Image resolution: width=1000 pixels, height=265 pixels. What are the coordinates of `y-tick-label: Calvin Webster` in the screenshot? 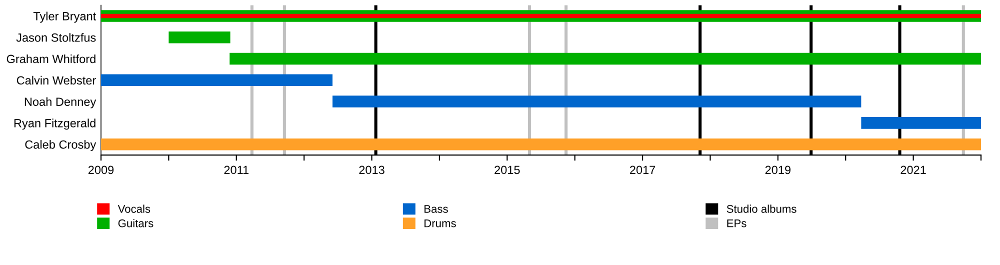 It's located at (56, 80).